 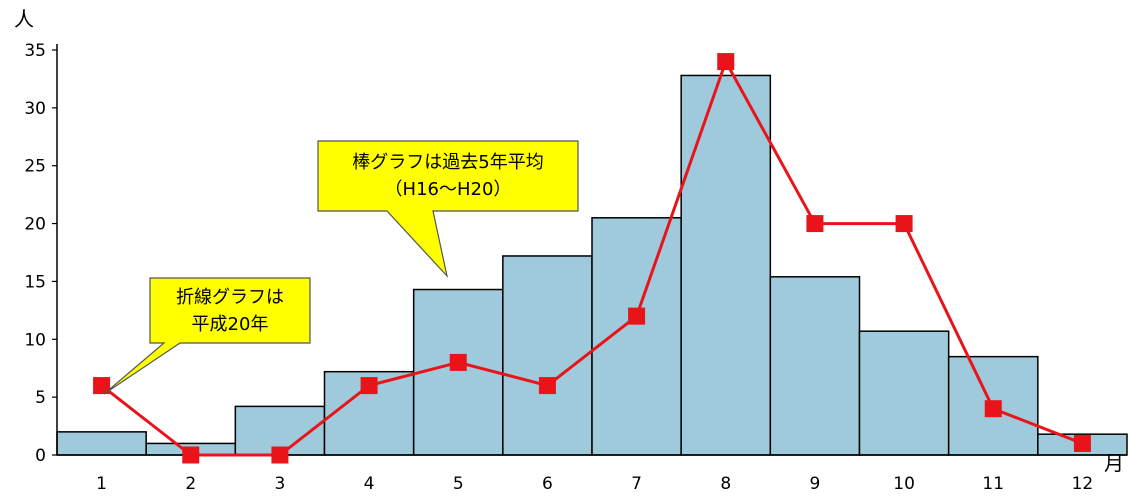 I want to click on callout-bar-note-line-2: （H16～H20）, so click(x=448, y=189).